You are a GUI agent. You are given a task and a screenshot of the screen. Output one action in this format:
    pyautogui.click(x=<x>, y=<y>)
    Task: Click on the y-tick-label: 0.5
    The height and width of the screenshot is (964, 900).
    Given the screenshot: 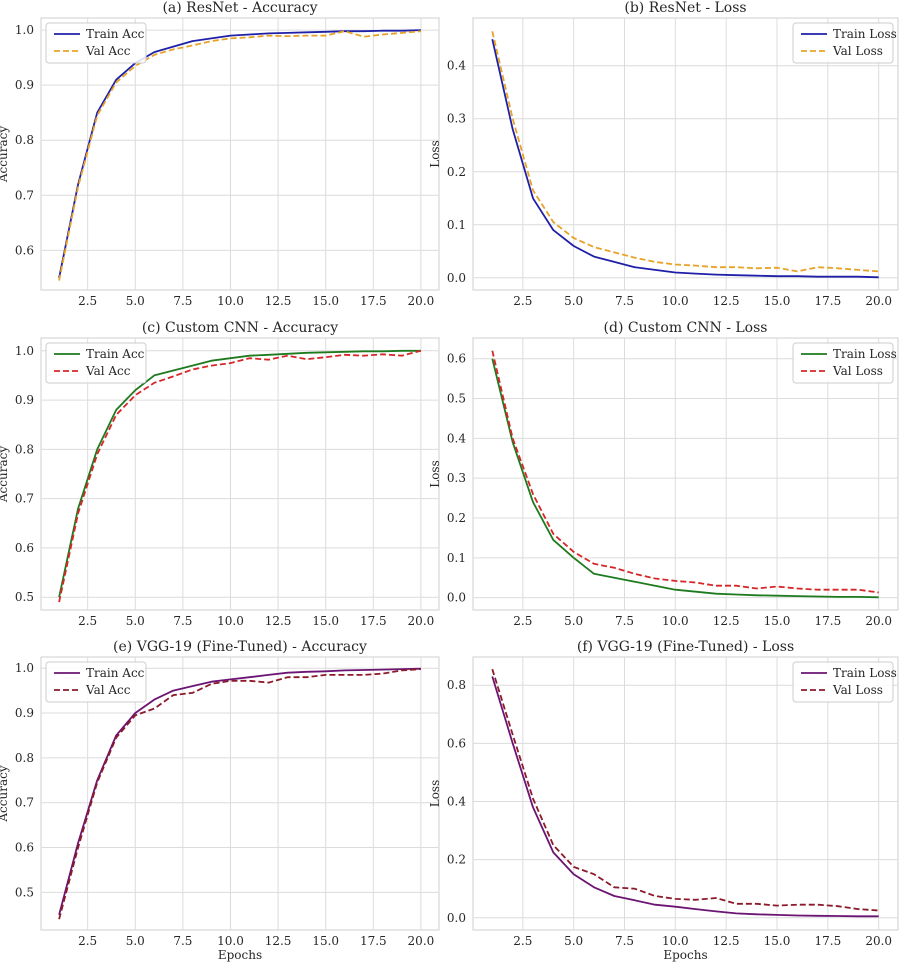 What is the action you would take?
    pyautogui.click(x=24, y=892)
    